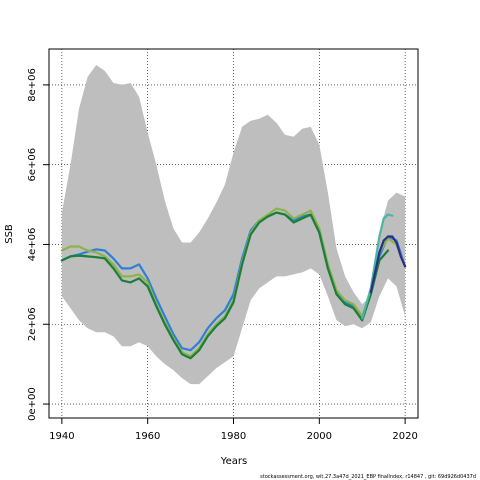 The image size is (480, 480). I want to click on y-axis: 0e+00 2e+06 4e+06 6e+06 8e+06, so click(38, 244).